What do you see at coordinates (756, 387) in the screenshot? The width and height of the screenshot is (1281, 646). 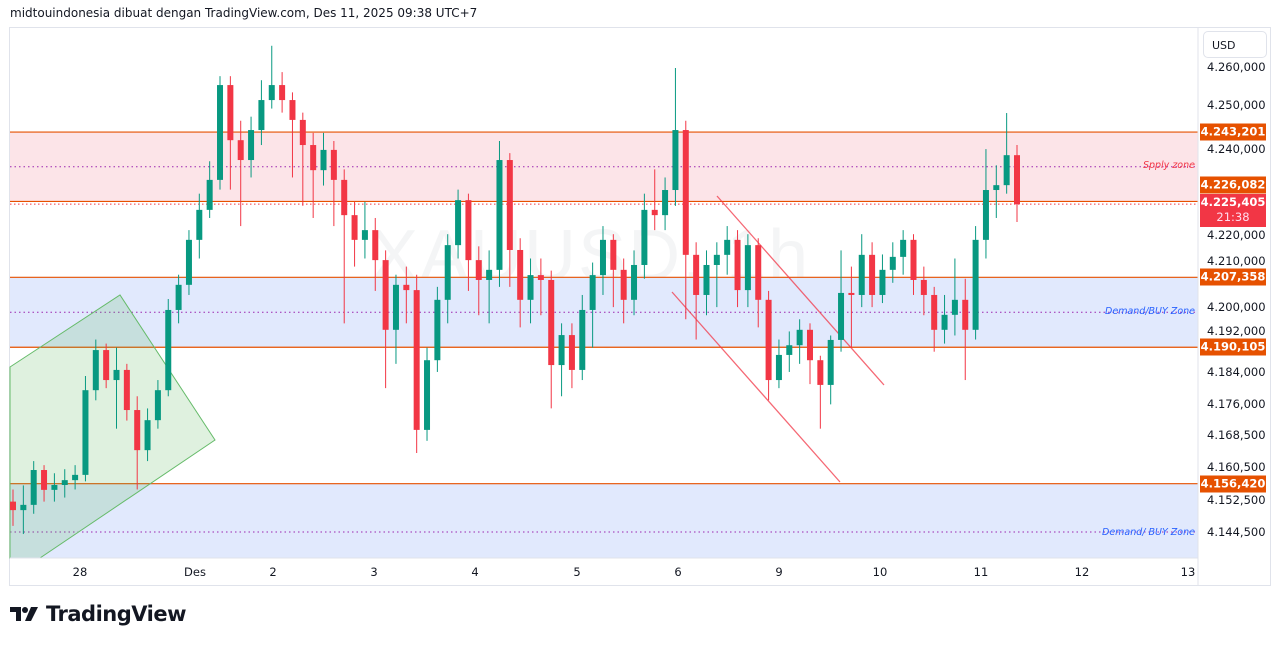 I see `channel-lower-trendline` at bounding box center [756, 387].